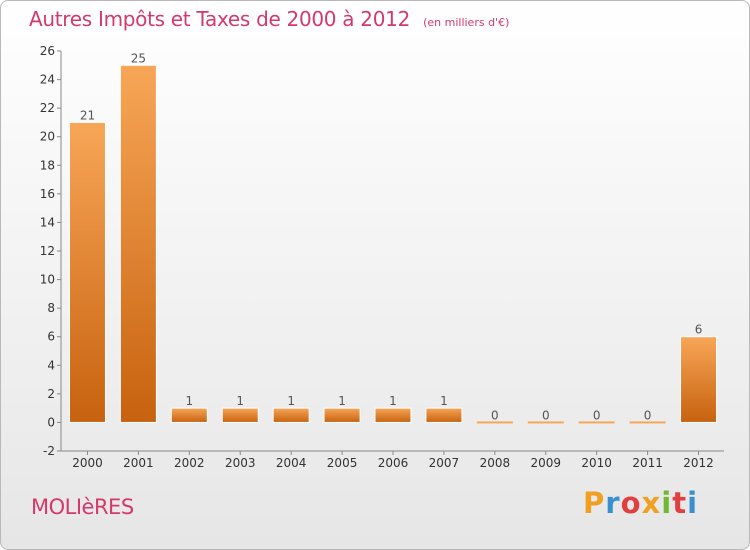  What do you see at coordinates (680, 503) in the screenshot?
I see `brand-letter: t` at bounding box center [680, 503].